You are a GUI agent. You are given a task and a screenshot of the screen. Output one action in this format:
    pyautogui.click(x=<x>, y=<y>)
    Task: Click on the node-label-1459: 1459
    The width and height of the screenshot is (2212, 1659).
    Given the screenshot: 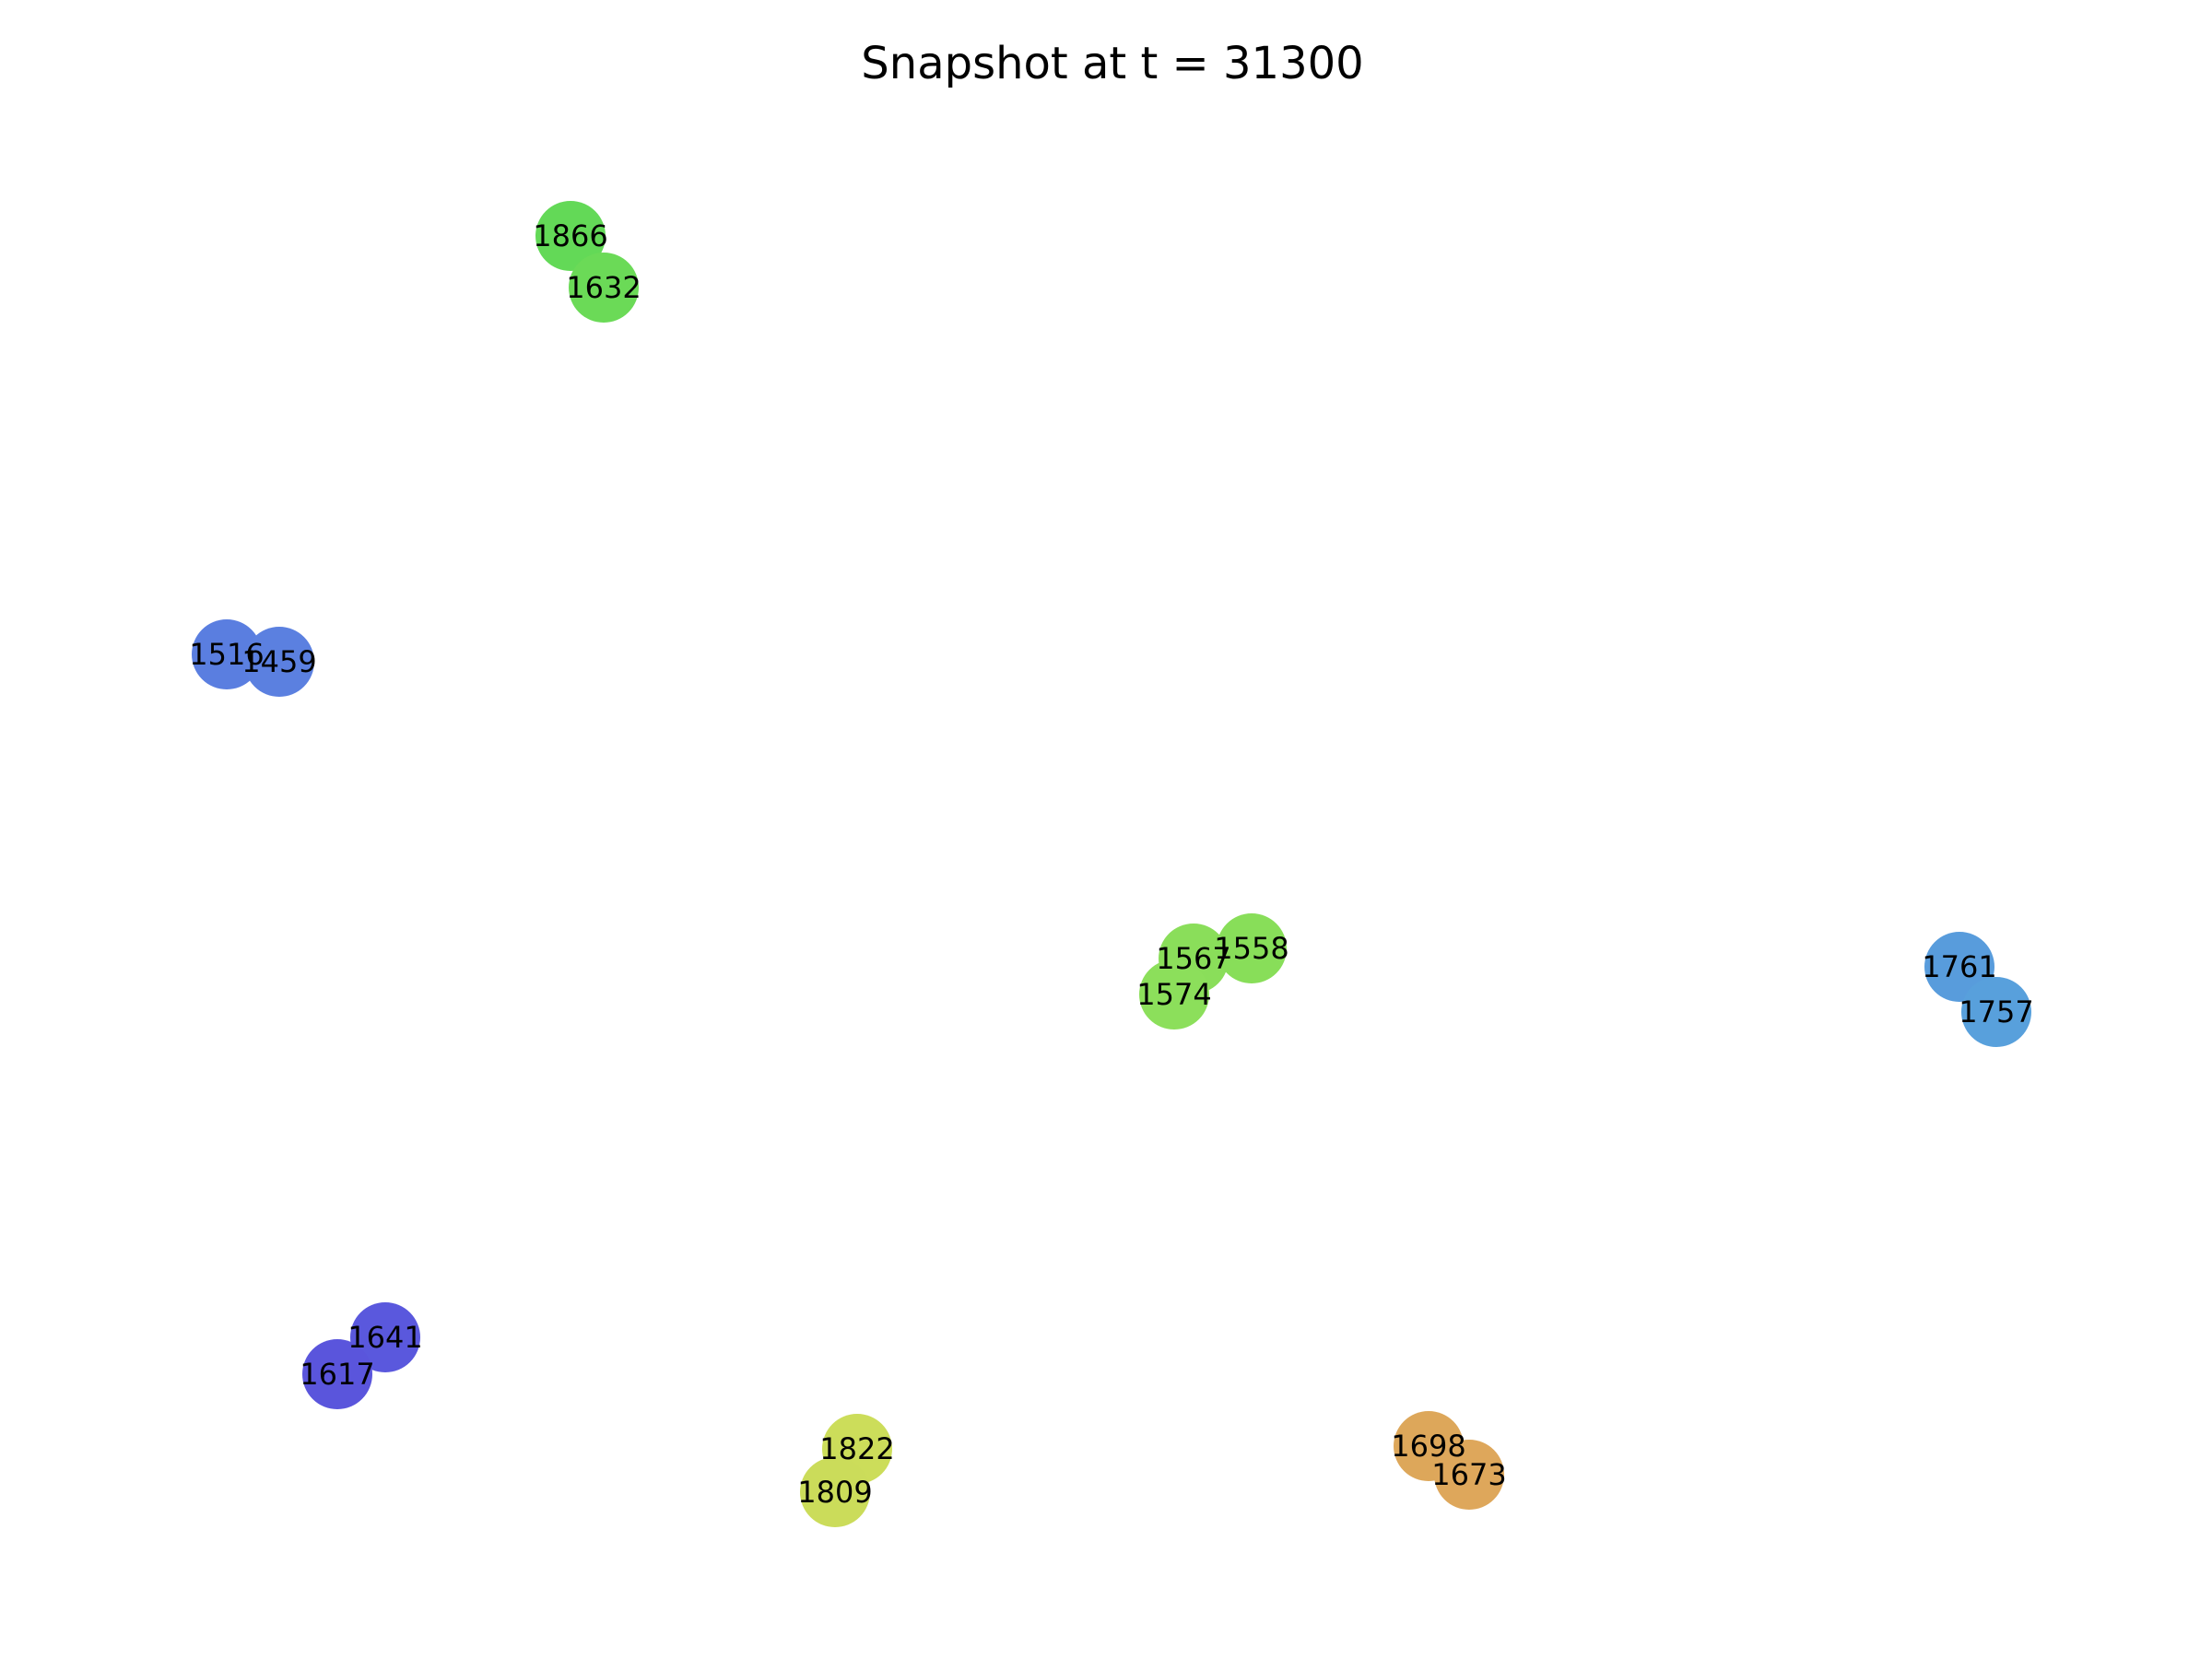 What is the action you would take?
    pyautogui.click(x=278, y=661)
    